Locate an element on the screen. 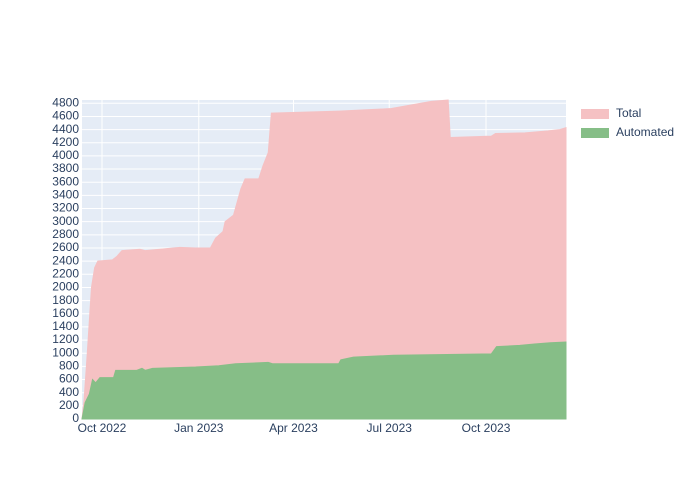 This screenshot has width=700, height=500. y-tick-label: 2200 is located at coordinates (65, 273).